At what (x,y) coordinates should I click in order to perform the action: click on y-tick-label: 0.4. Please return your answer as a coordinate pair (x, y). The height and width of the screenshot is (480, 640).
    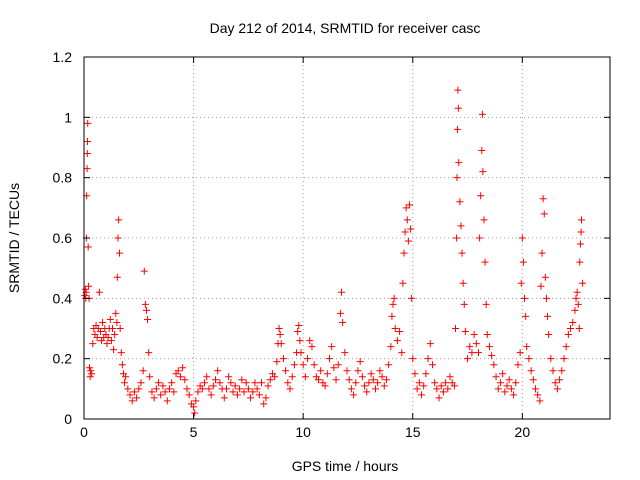
    Looking at the image, I should click on (63, 298).